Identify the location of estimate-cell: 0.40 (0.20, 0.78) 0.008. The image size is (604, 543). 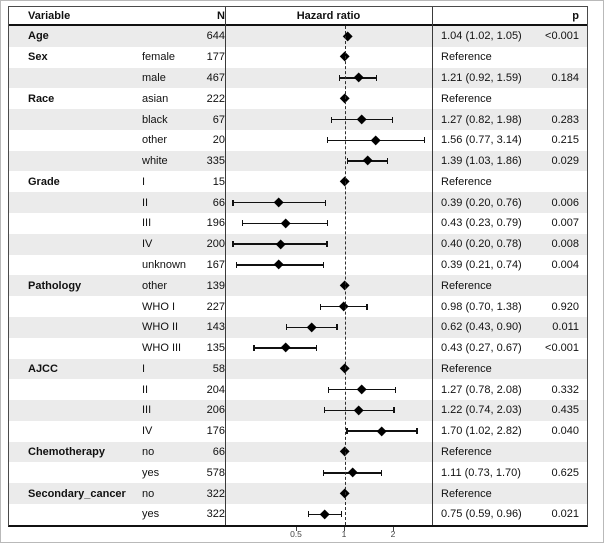
(509, 244).